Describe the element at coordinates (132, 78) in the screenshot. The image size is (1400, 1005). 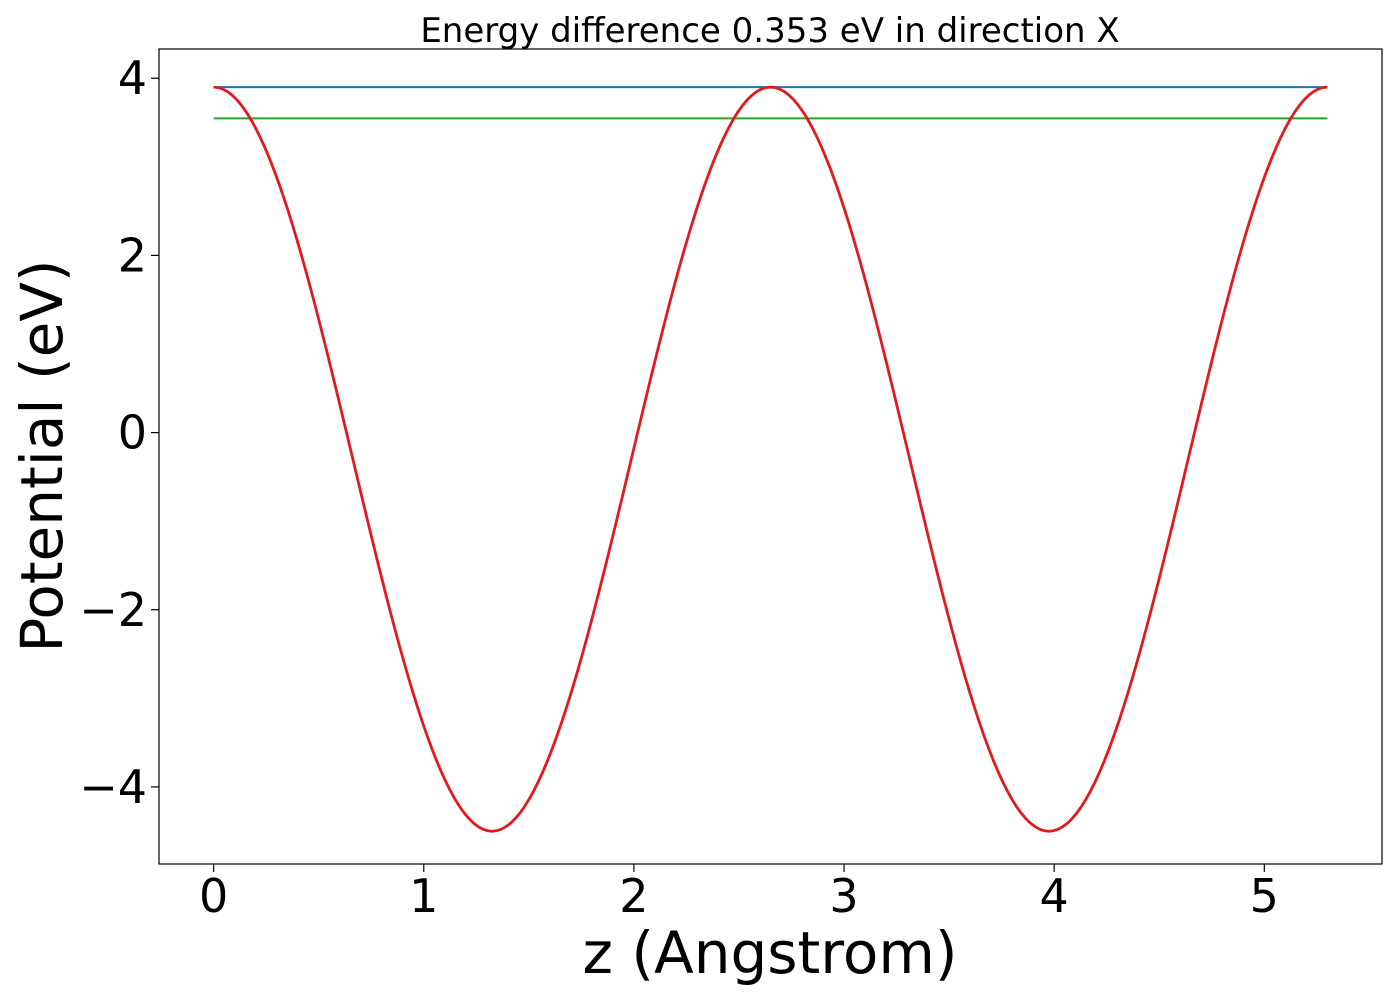
I see `y-tick-label: 4` at that location.